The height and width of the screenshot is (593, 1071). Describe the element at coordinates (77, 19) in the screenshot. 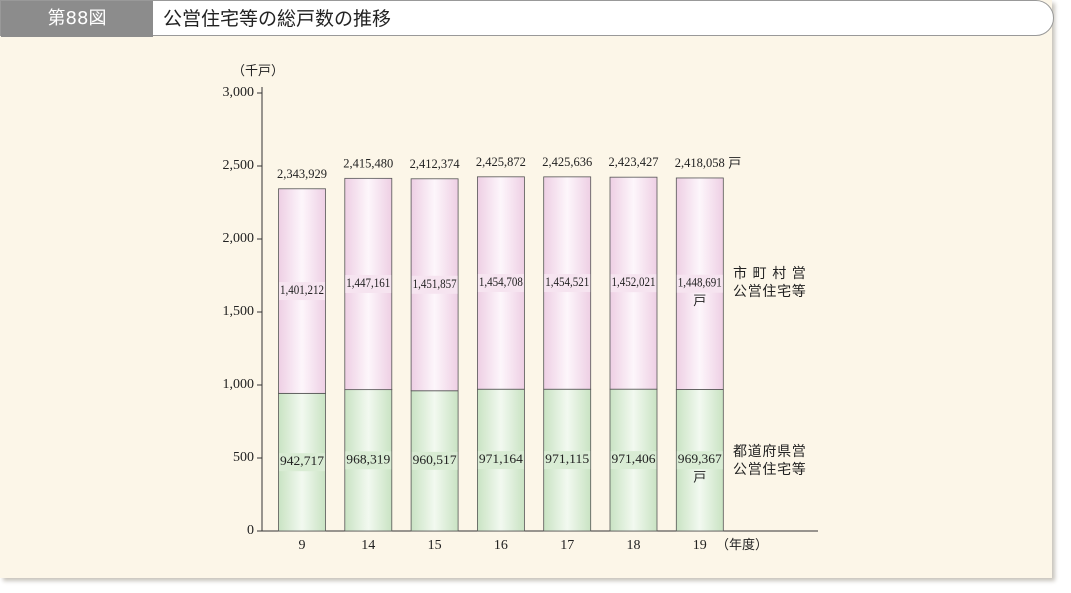

I see `figure-number: 第88図` at that location.